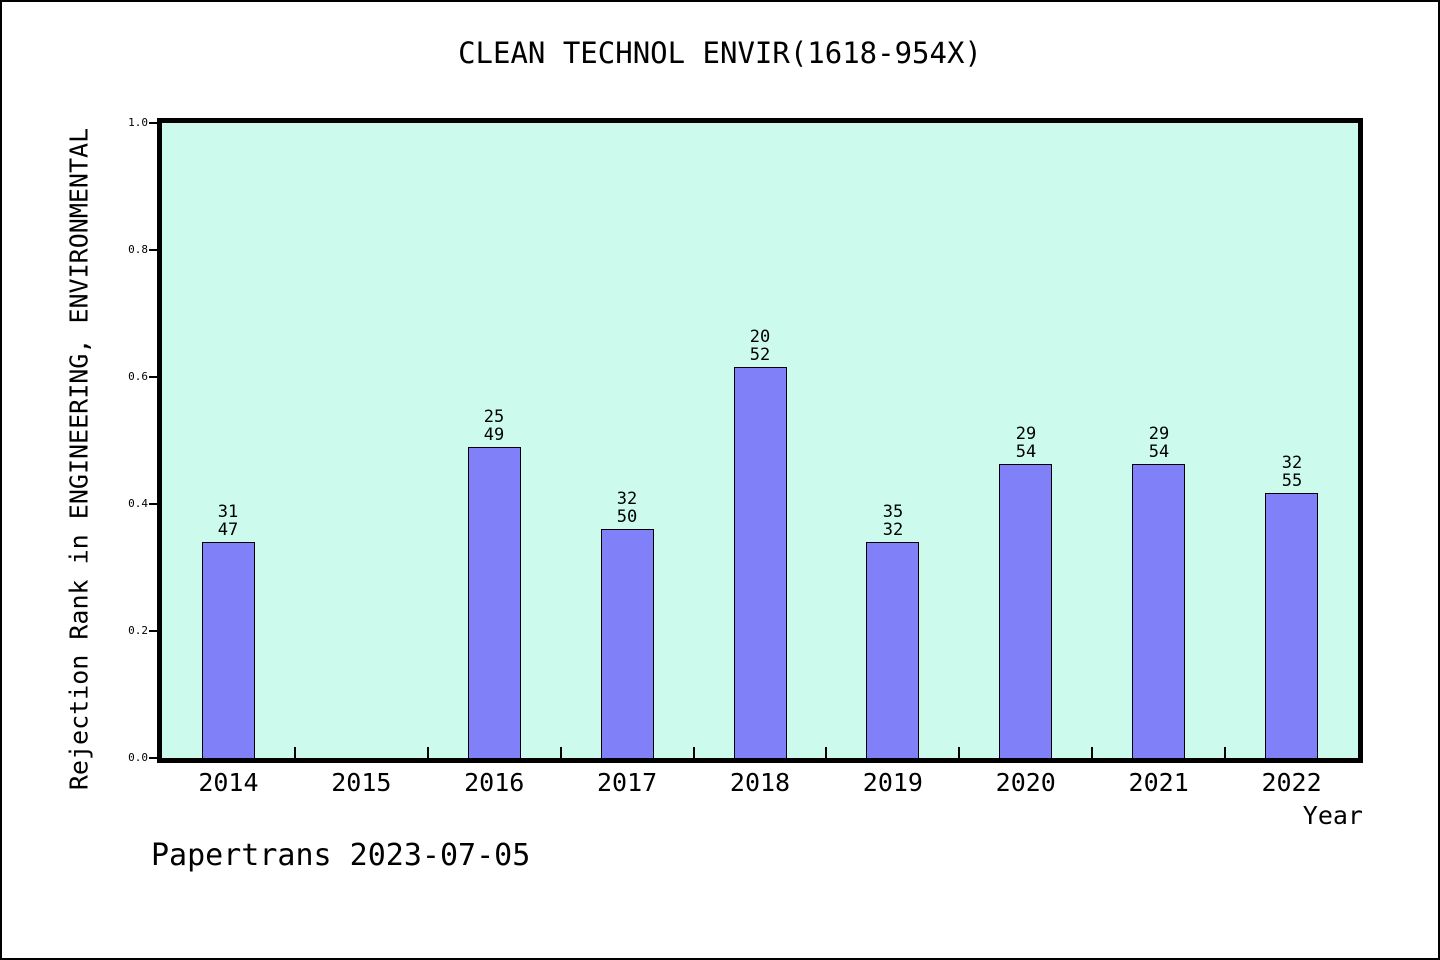 Image resolution: width=1440 pixels, height=960 pixels. I want to click on y-tick-label: 1.0, so click(138, 122).